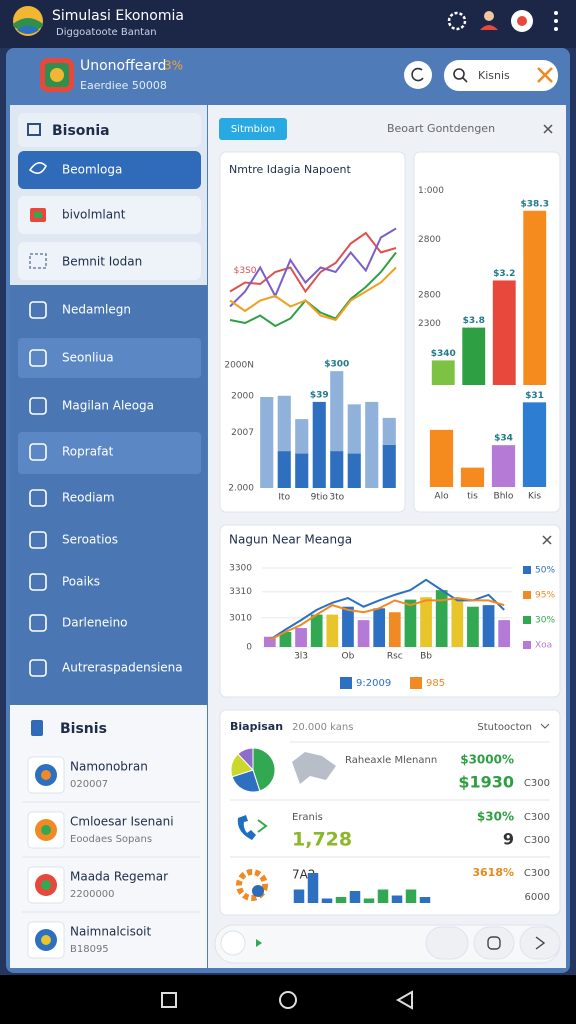 This screenshot has width=576, height=1024. I want to click on row-value-big: 9, so click(508, 839).